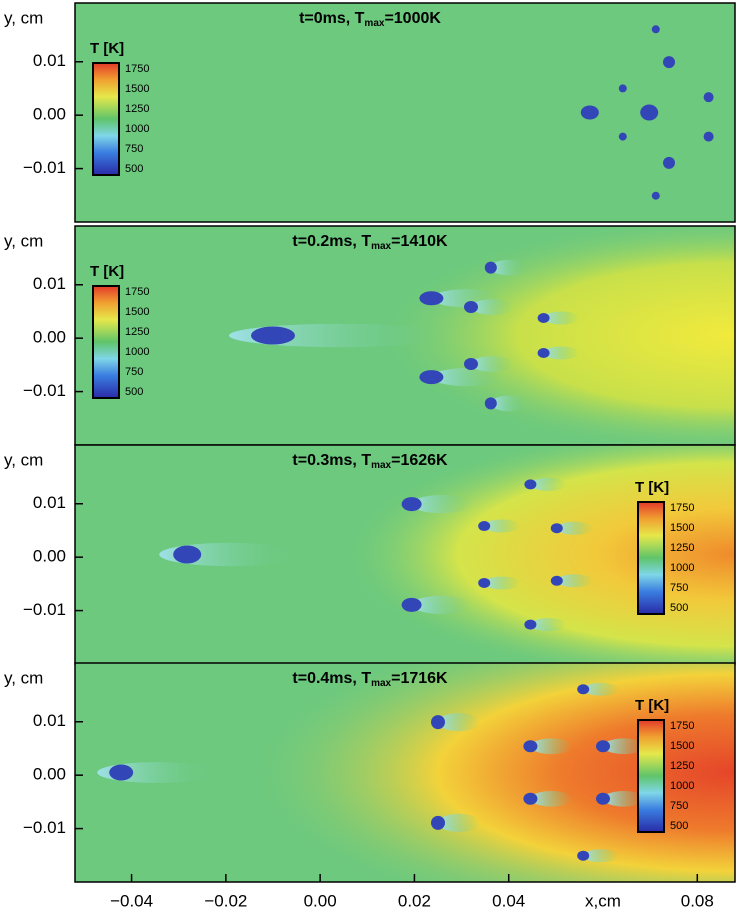  I want to click on title-part: t=0.2ms, T, so click(331, 241).